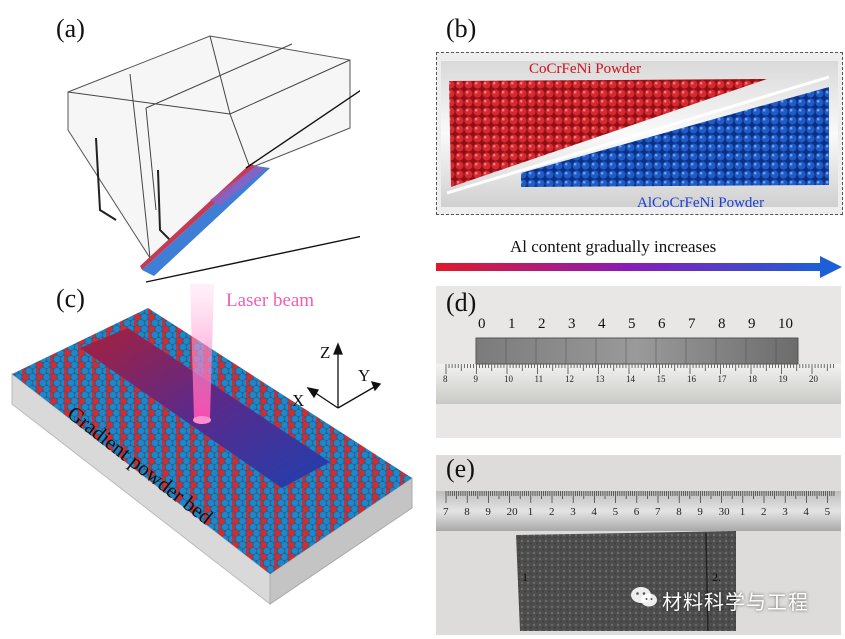 This screenshot has height=639, width=845. I want to click on sample-position-0: 0, so click(482, 324).